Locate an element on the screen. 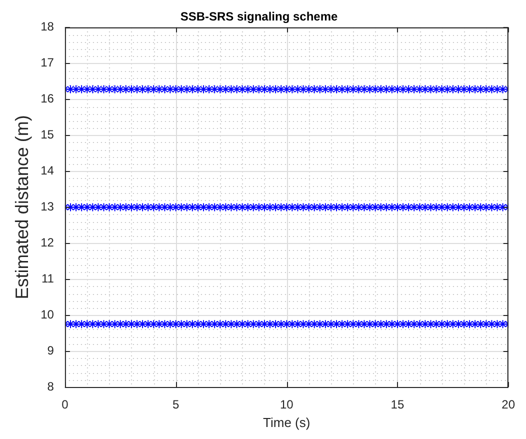 This screenshot has height=439, width=526. y-tick-label: 17 is located at coordinates (47, 63).